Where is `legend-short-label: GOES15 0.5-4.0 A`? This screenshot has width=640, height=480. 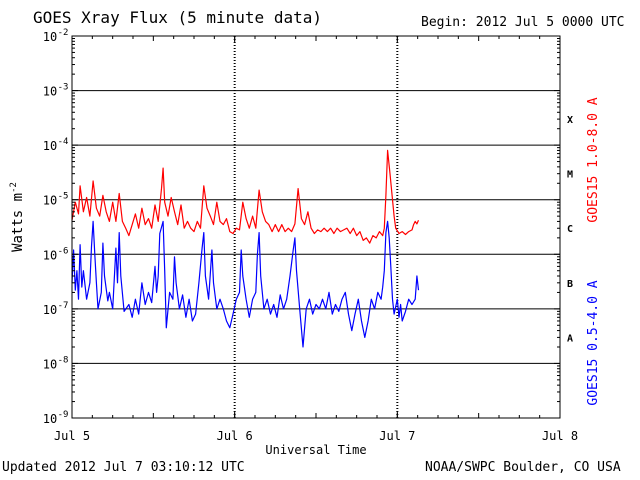
legend-short-label: GOES15 0.5-4.0 A is located at coordinates (593, 342).